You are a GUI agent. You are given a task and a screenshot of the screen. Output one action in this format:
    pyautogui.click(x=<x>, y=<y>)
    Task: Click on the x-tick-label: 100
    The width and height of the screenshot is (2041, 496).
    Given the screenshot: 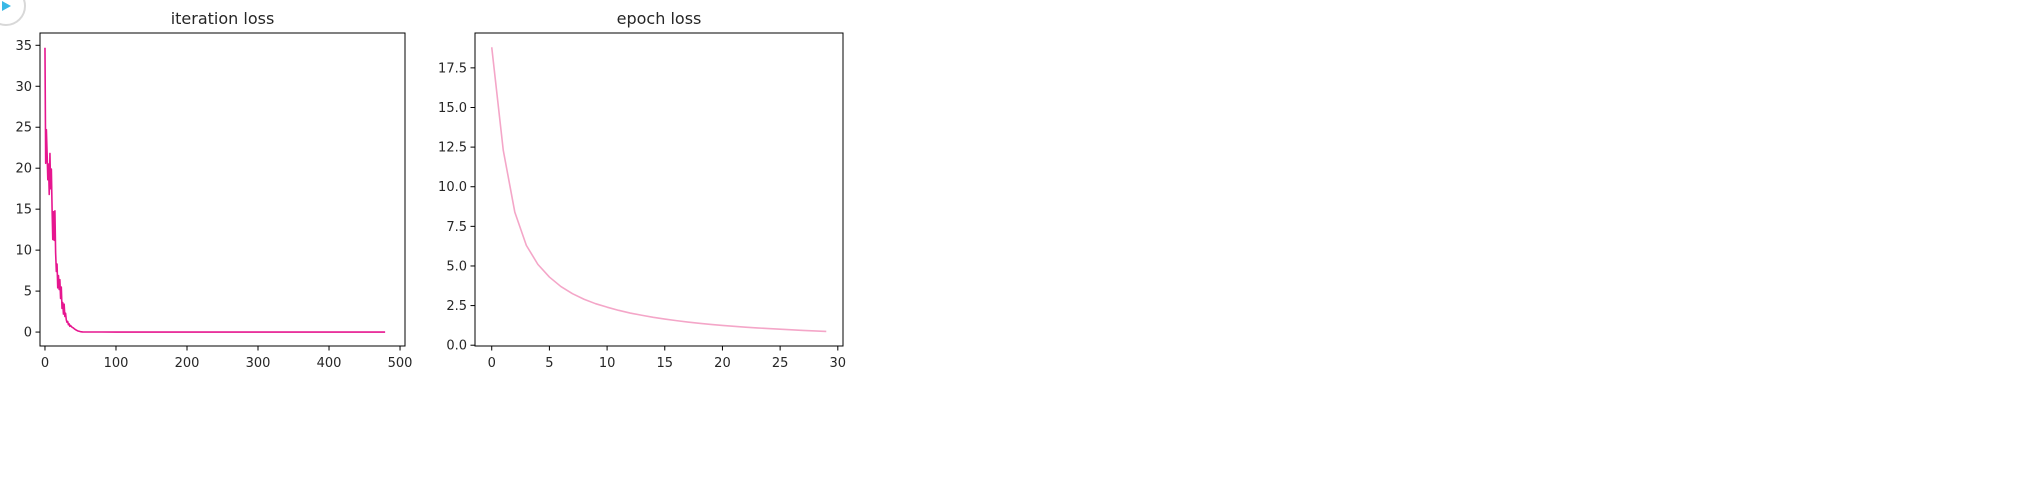 What is the action you would take?
    pyautogui.click(x=116, y=363)
    